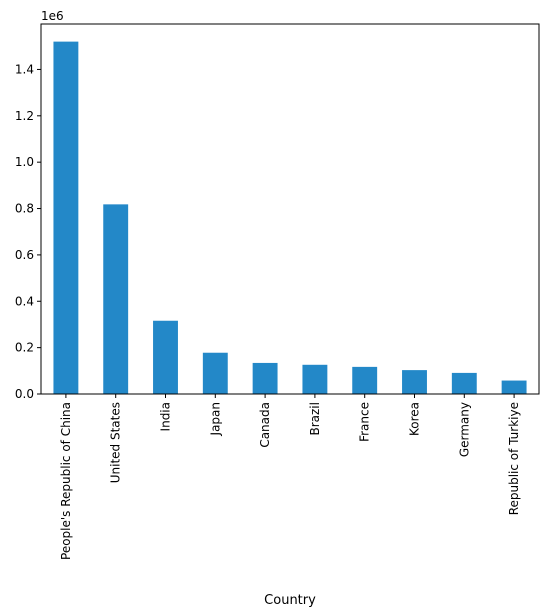 Image resolution: width=547 pixels, height=616 pixels. What do you see at coordinates (66, 481) in the screenshot?
I see `x-tick-label: People's Republic of China` at bounding box center [66, 481].